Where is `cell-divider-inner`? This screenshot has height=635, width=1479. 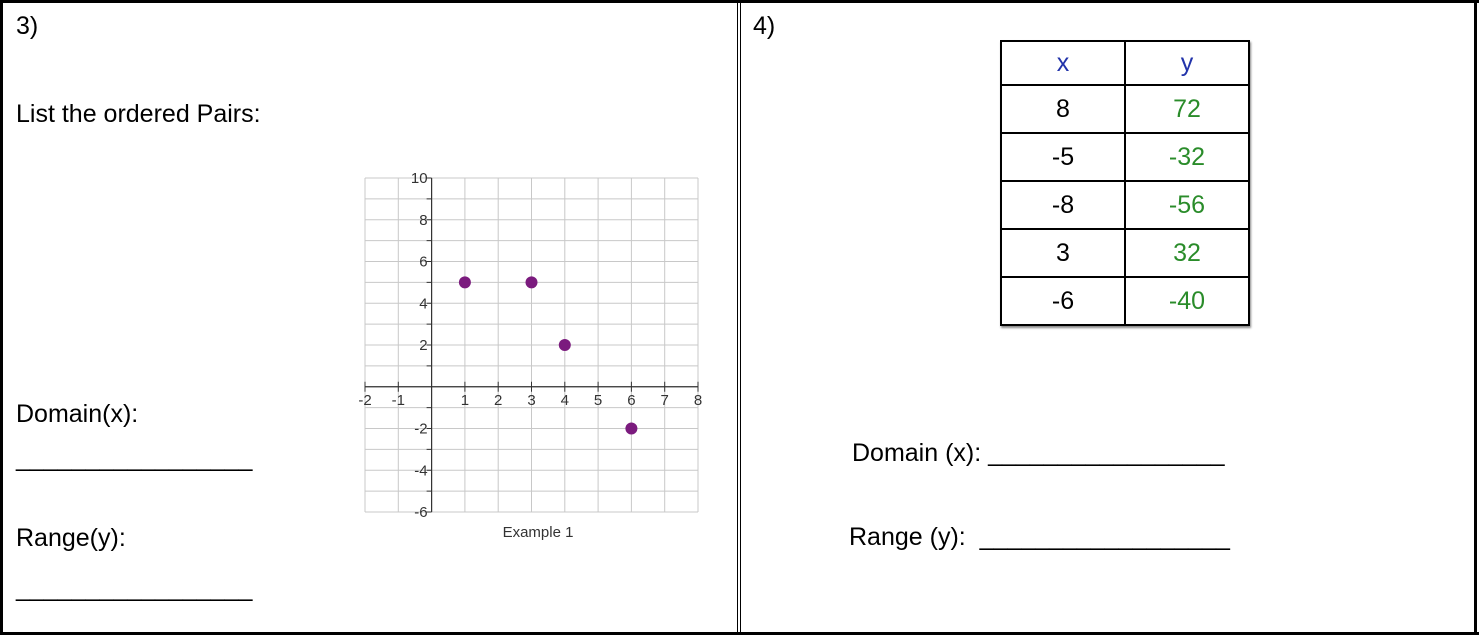
cell-divider-inner is located at coordinates (740, 317).